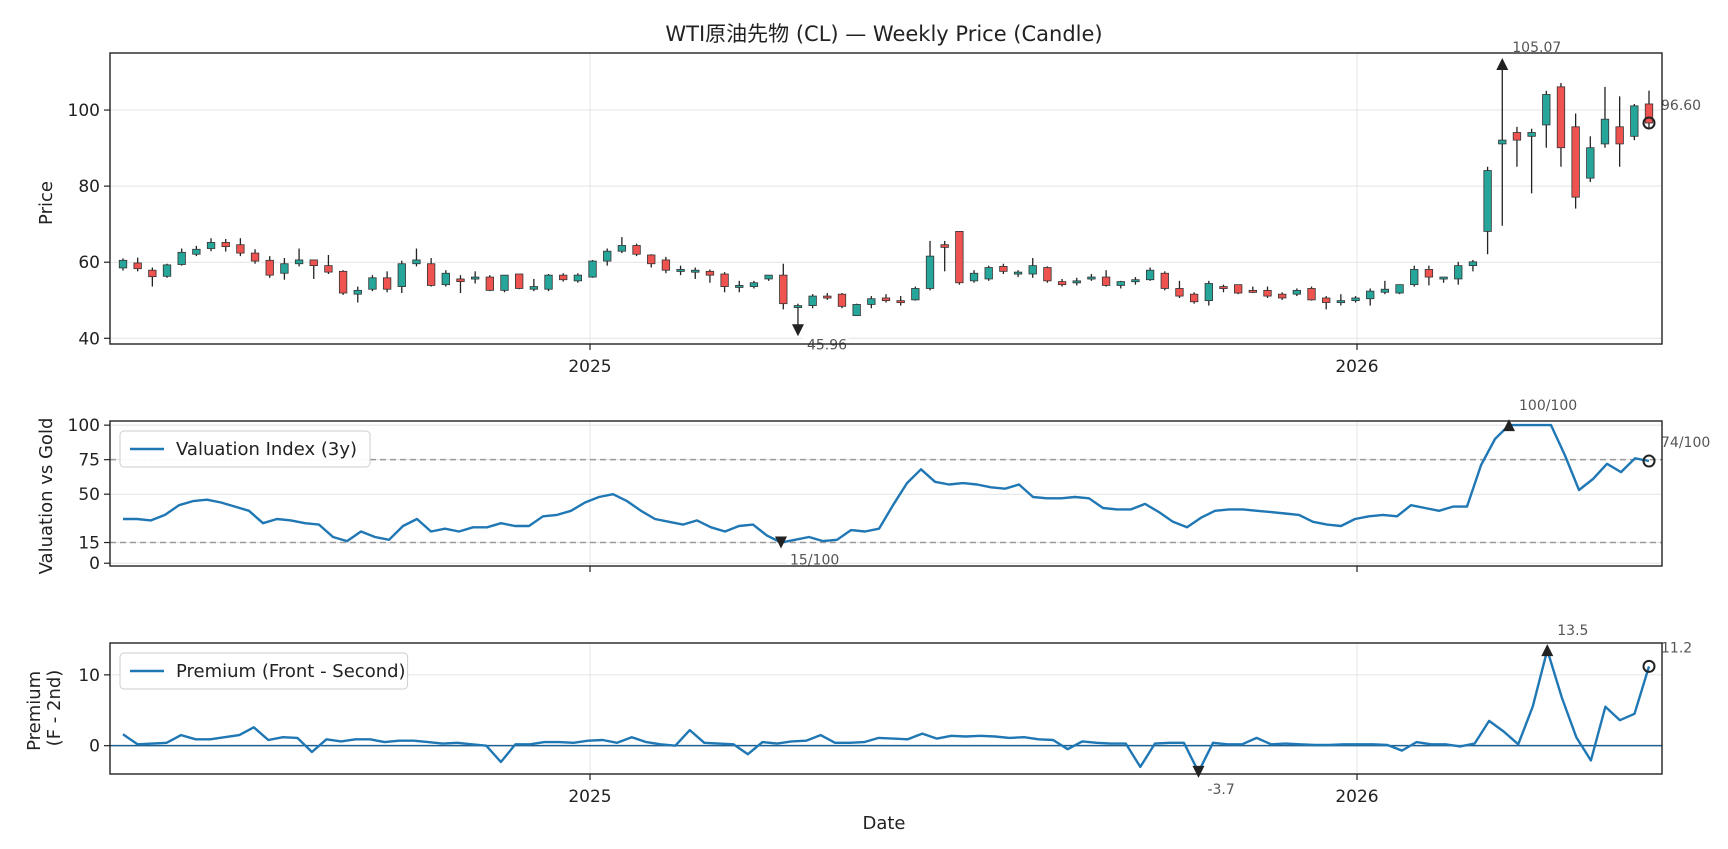 The image size is (1728, 849). Describe the element at coordinates (89, 544) in the screenshot. I see `valuation-ytick-label-15: 15` at that location.